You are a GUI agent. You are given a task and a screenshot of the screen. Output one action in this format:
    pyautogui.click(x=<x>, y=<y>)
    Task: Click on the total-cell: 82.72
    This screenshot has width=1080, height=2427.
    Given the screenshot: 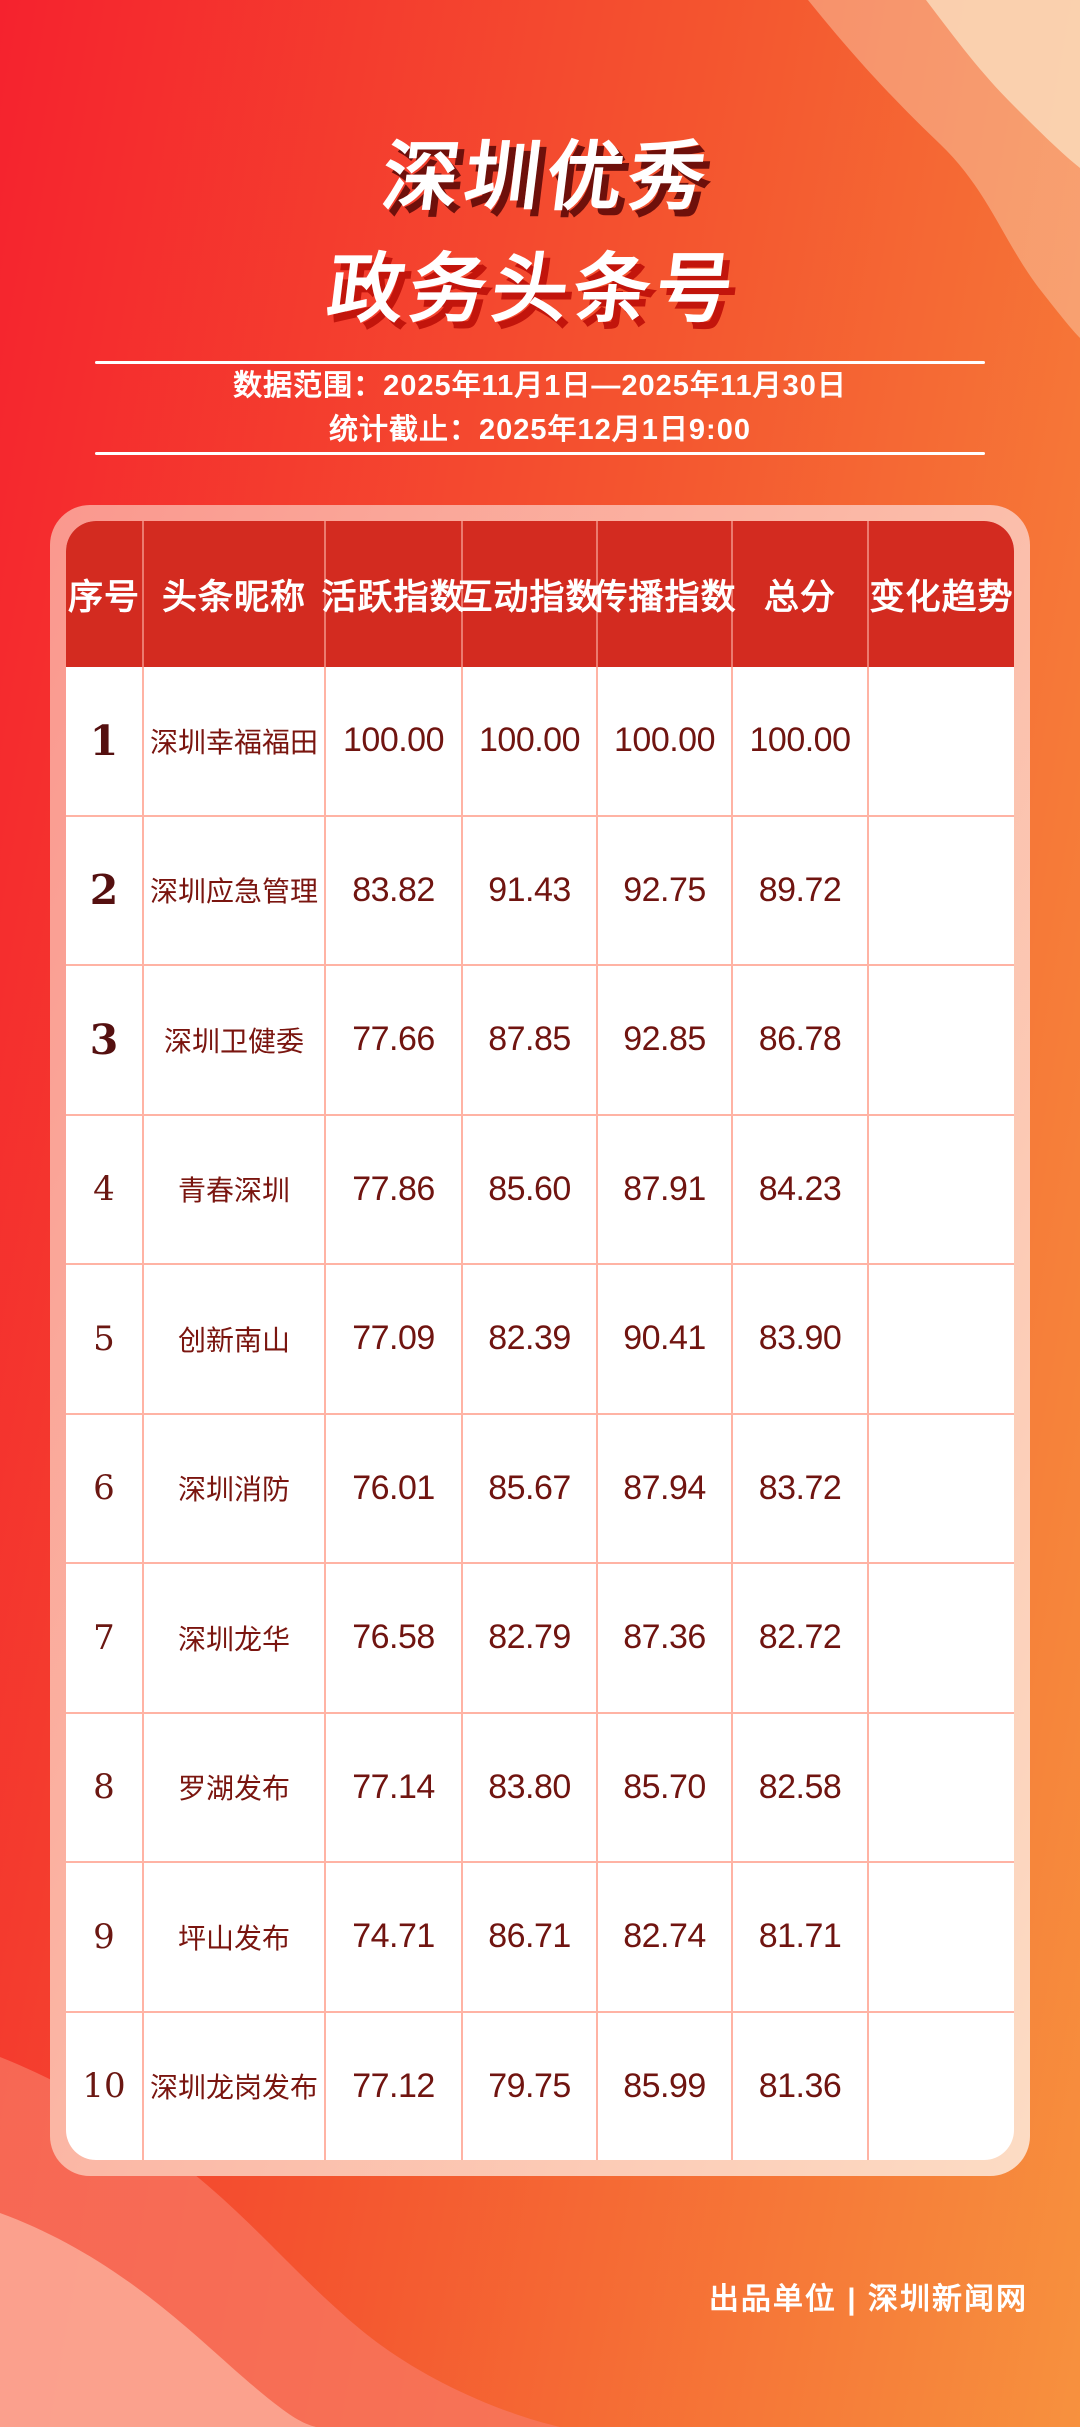 What is the action you would take?
    pyautogui.click(x=801, y=1638)
    